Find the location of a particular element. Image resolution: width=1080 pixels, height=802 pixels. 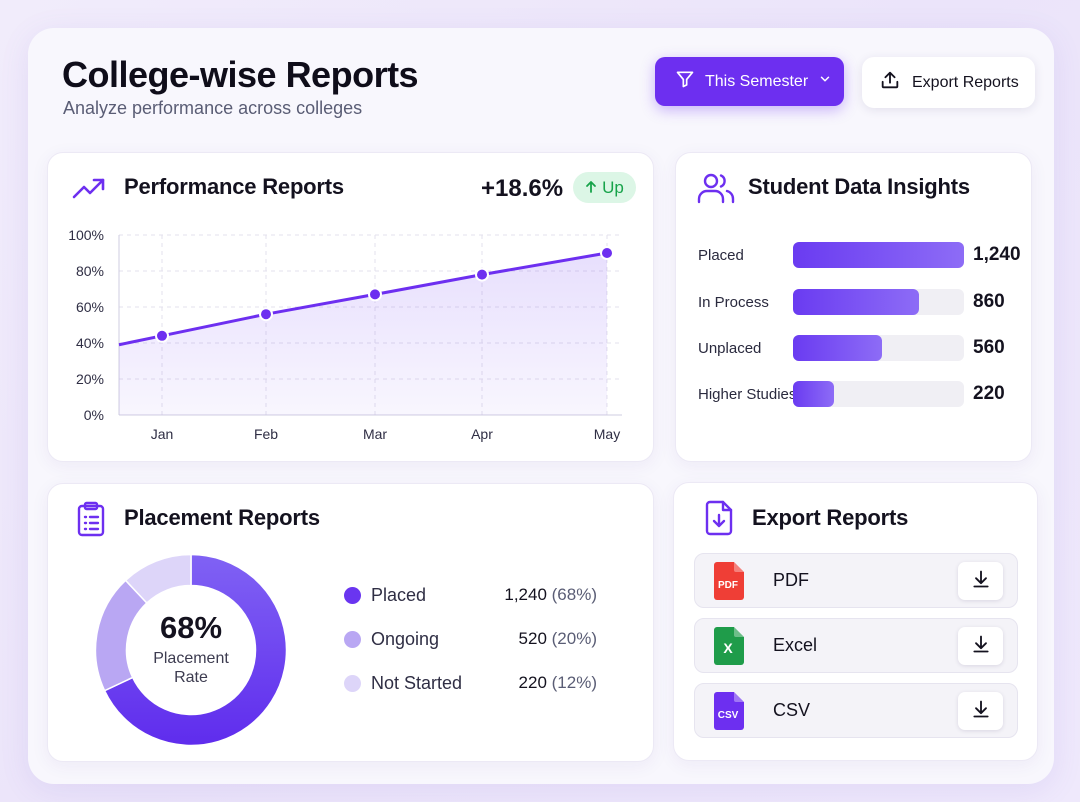

insight-row: Placed 1,240 is located at coordinates (854, 256).